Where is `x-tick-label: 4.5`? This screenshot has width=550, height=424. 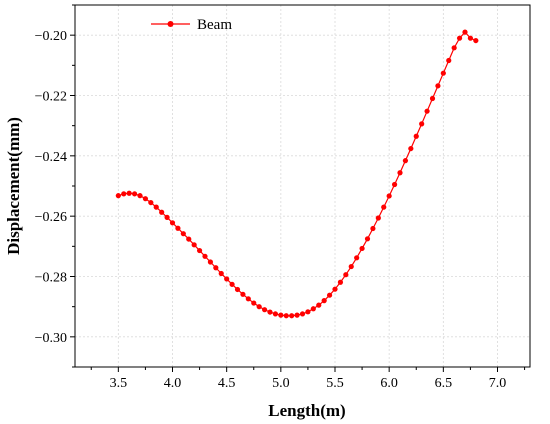
x-tick-label: 4.5 is located at coordinates (227, 383).